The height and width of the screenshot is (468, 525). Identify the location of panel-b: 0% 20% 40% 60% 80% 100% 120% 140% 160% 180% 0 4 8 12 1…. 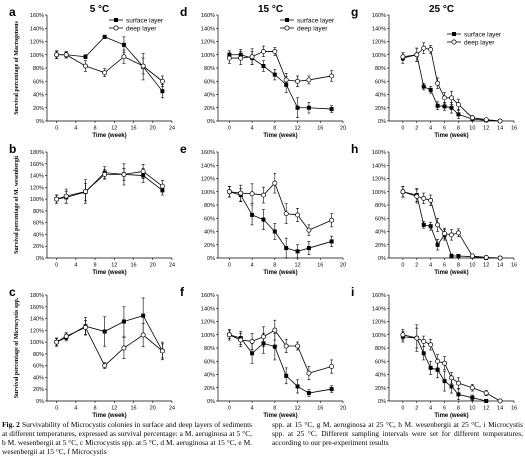
(92, 209).